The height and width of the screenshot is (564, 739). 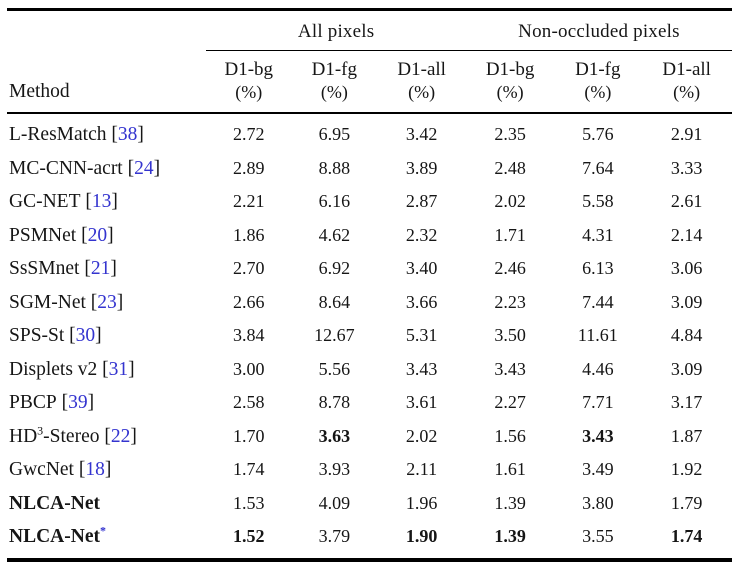 I want to click on metric-value: 1.87, so click(x=686, y=435).